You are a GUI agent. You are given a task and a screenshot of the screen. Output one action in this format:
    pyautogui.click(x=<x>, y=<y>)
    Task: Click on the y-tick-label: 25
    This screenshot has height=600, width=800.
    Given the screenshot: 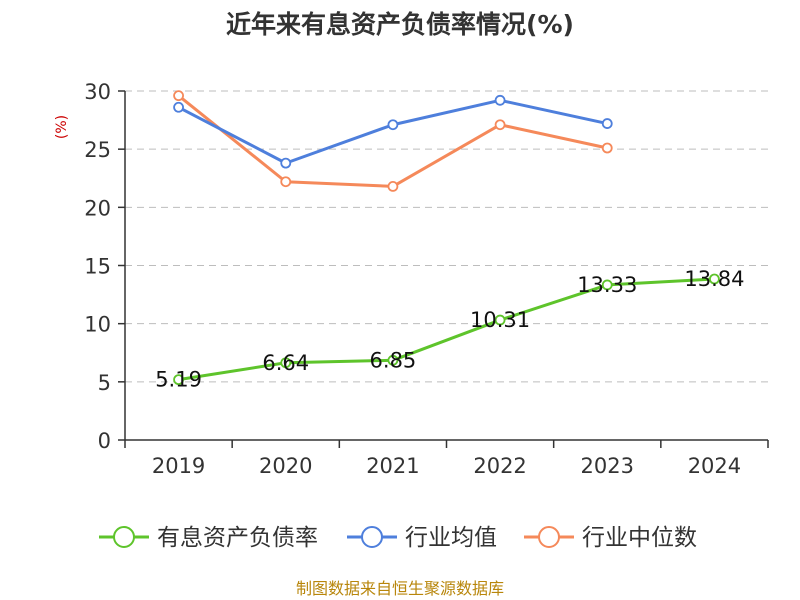 What is the action you would take?
    pyautogui.click(x=97, y=150)
    